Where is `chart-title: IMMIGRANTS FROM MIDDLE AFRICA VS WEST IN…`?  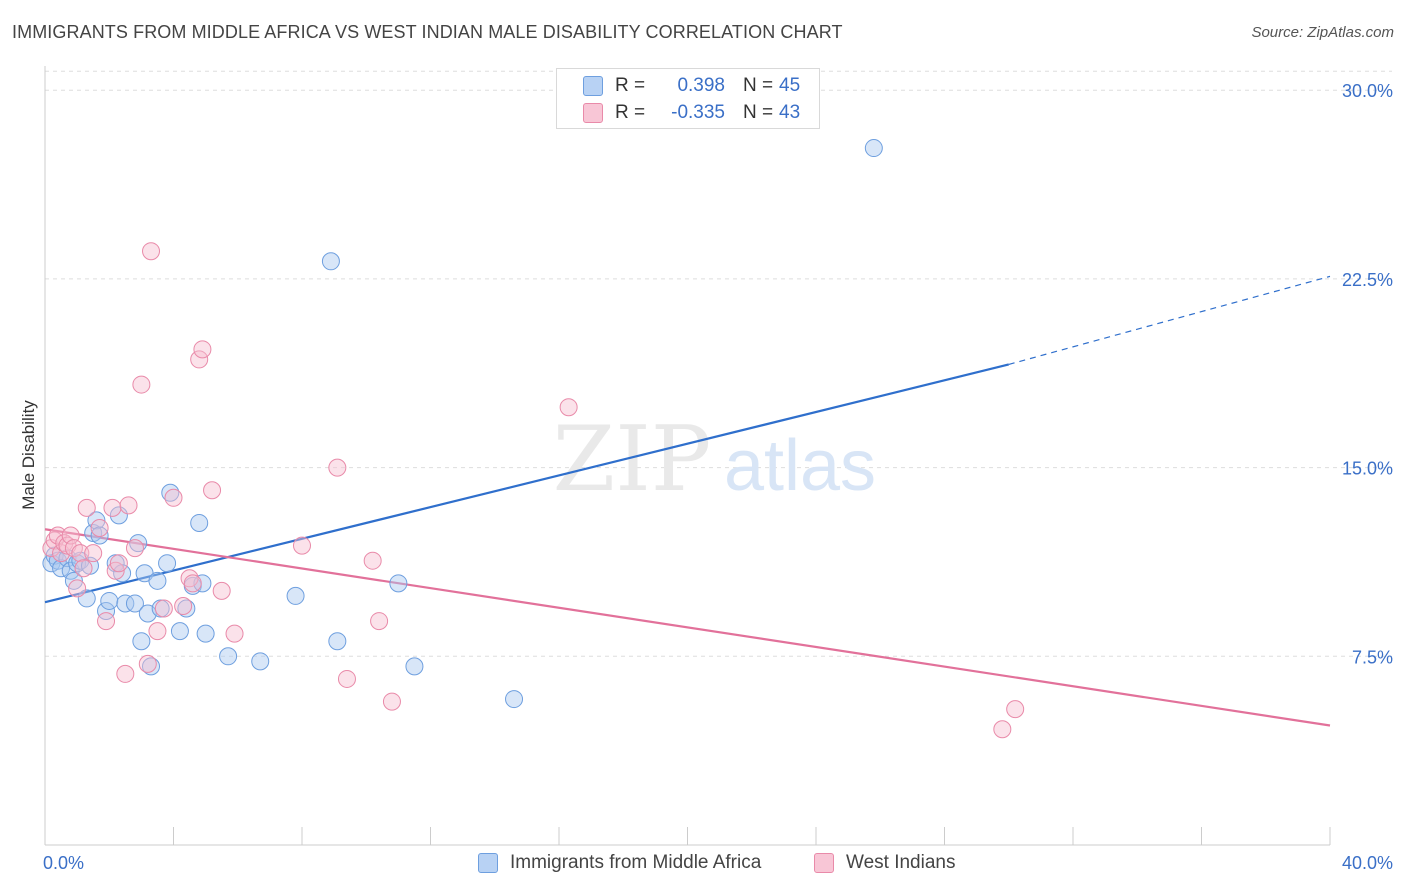 chart-title: IMMIGRANTS FROM MIDDLE AFRICA VS WEST IN… is located at coordinates (427, 32).